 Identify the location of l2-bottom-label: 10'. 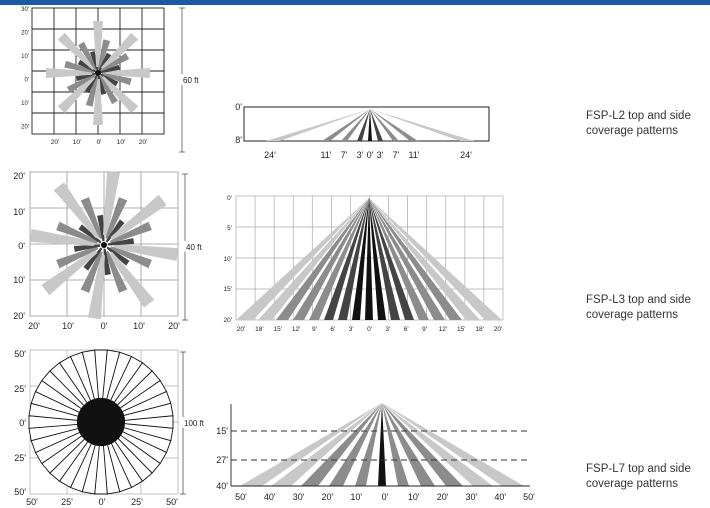
(77, 142).